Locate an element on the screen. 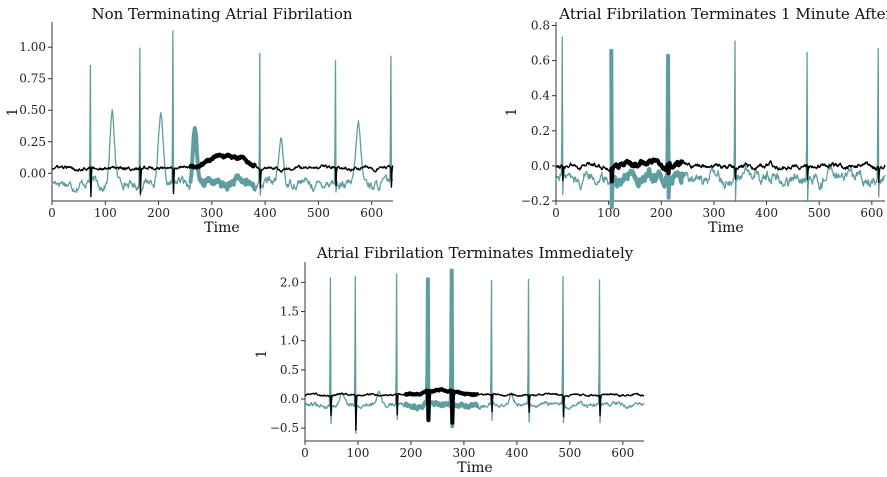 Image resolution: width=887 pixels, height=477 pixels. y-tick-label: 1.00 is located at coordinates (32, 47).